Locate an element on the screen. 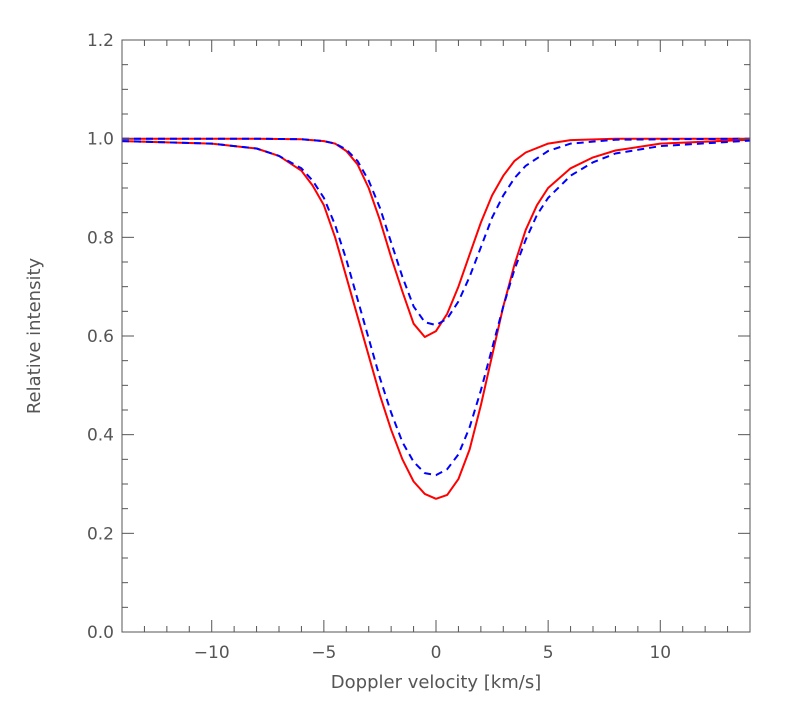 Image resolution: width=786 pixels, height=709 pixels. y-tick-label: 0.0 is located at coordinates (100, 633).